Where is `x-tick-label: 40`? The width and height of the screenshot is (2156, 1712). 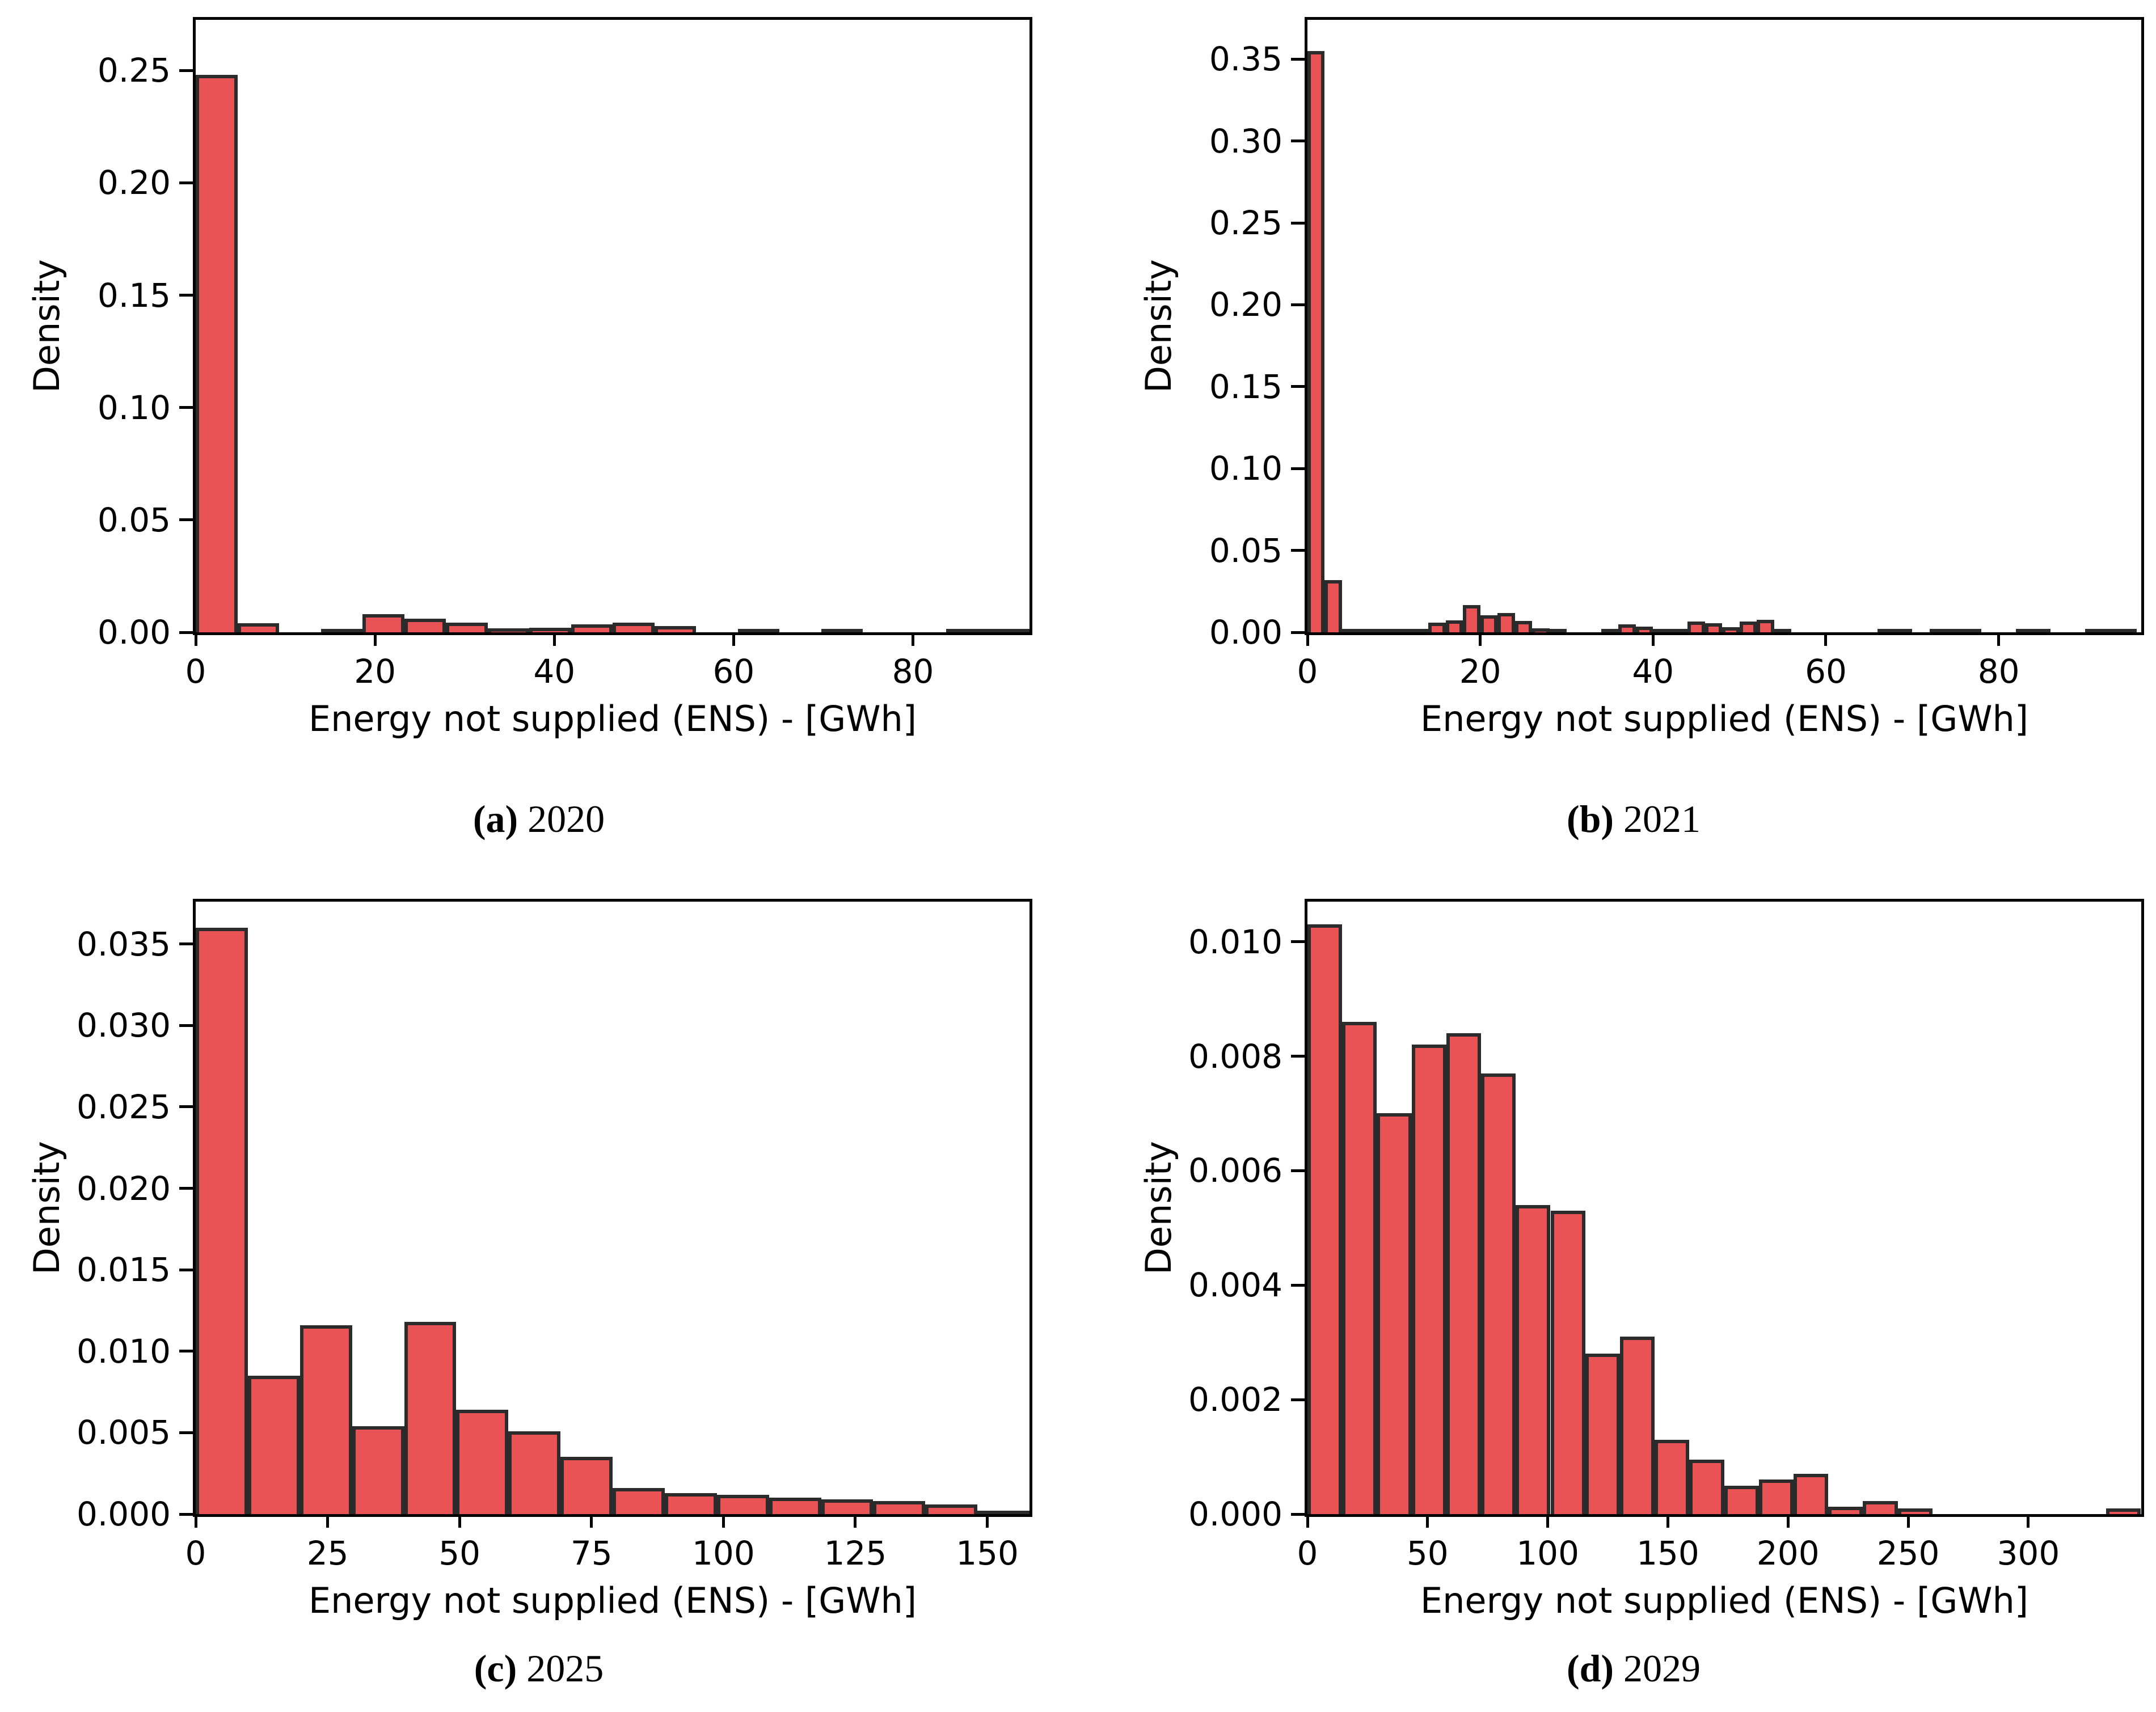 x-tick-label: 40 is located at coordinates (554, 671).